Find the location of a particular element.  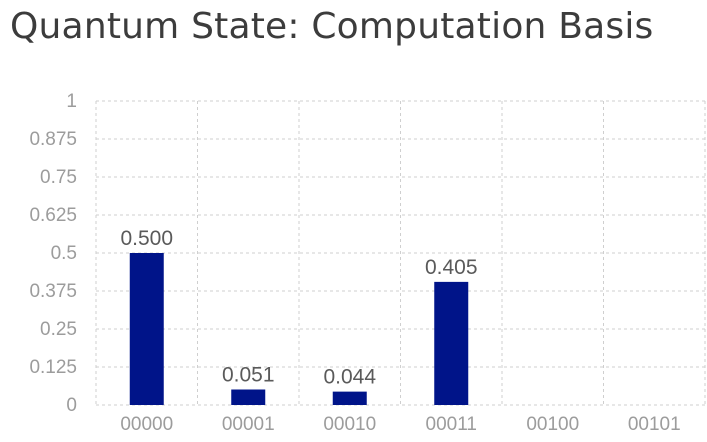

x-tick-label-00000: 00000 is located at coordinates (146, 424).